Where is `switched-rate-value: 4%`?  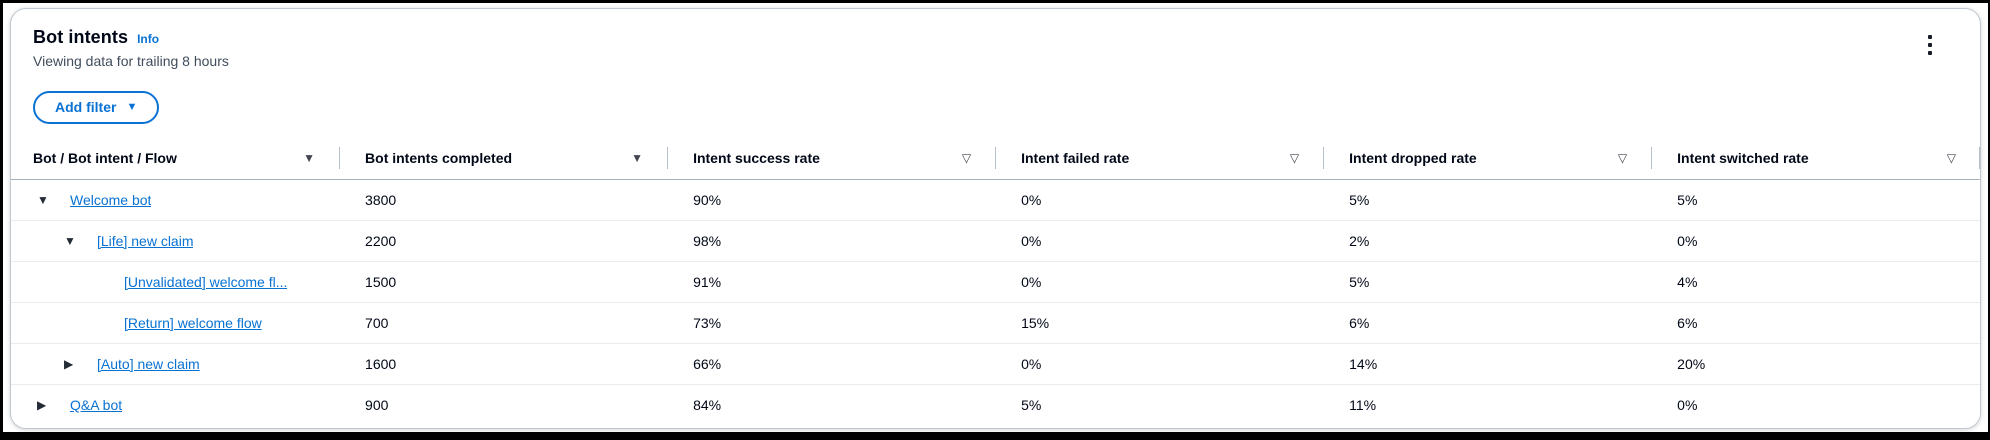
switched-rate-value: 4% is located at coordinates (1815, 282).